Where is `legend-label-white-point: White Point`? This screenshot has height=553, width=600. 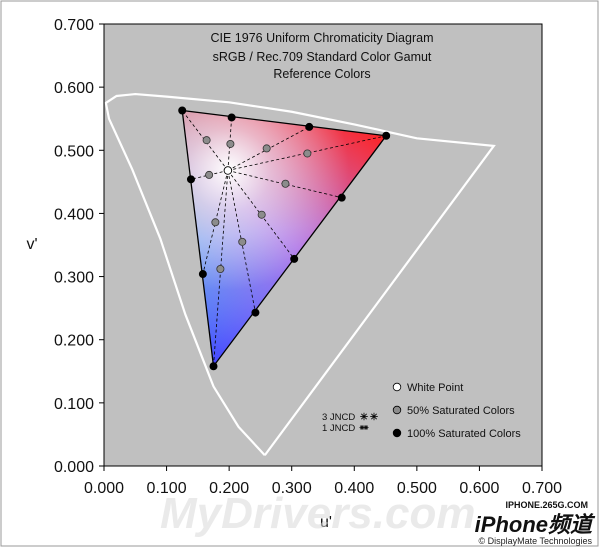 legend-label-white-point: White Point is located at coordinates (435, 388).